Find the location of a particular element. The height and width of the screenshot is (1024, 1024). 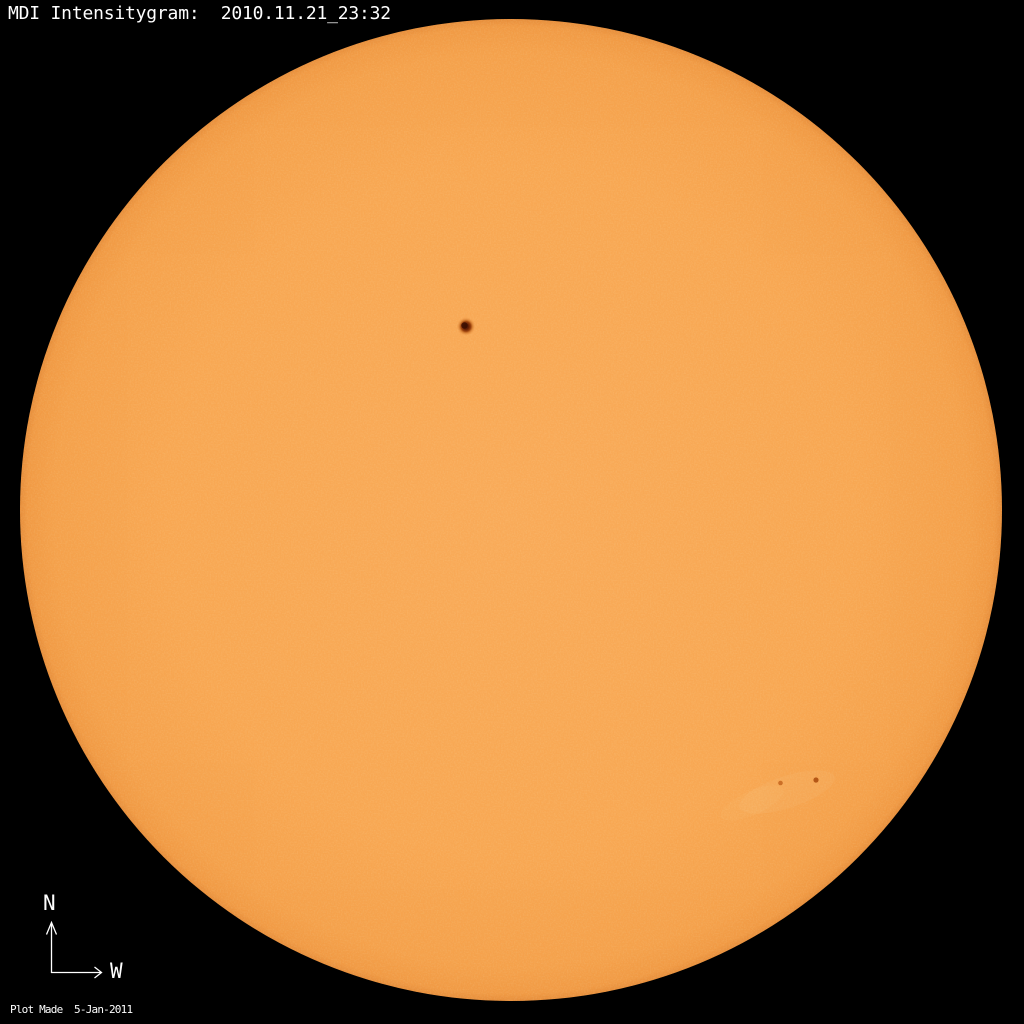

sunspot-umbra is located at coordinates (464, 325).